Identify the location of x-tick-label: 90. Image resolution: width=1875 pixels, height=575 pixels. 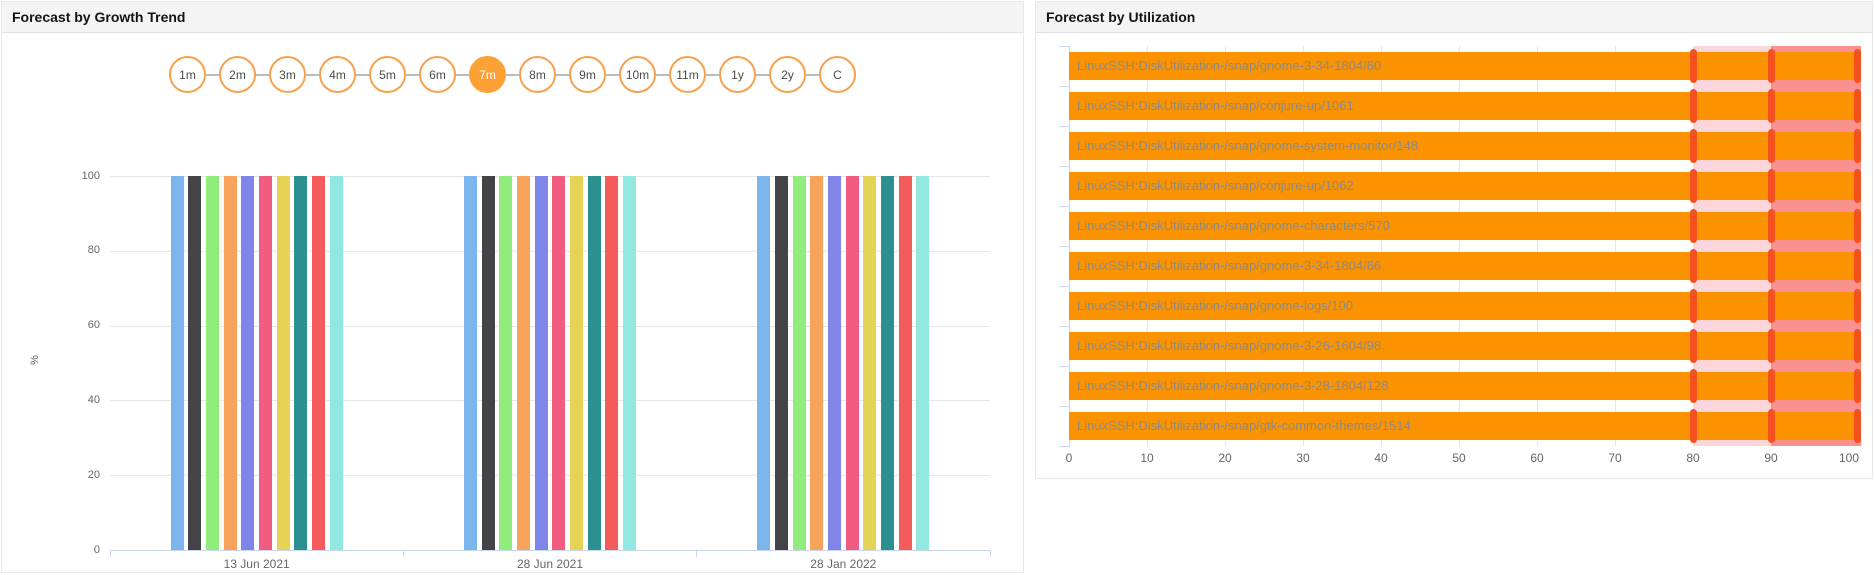
(1771, 458).